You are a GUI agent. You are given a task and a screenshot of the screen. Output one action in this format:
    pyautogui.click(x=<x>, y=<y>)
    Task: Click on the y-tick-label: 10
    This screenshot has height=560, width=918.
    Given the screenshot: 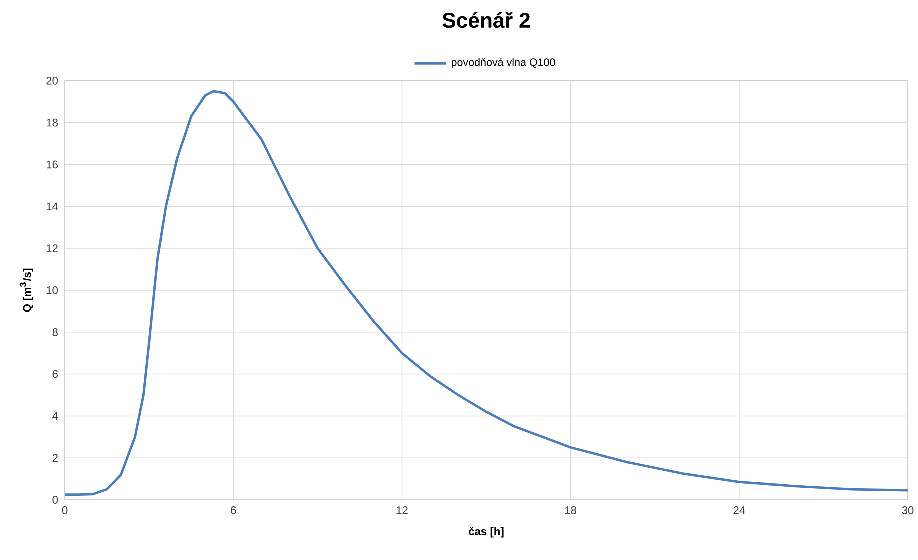 What is the action you would take?
    pyautogui.click(x=52, y=290)
    